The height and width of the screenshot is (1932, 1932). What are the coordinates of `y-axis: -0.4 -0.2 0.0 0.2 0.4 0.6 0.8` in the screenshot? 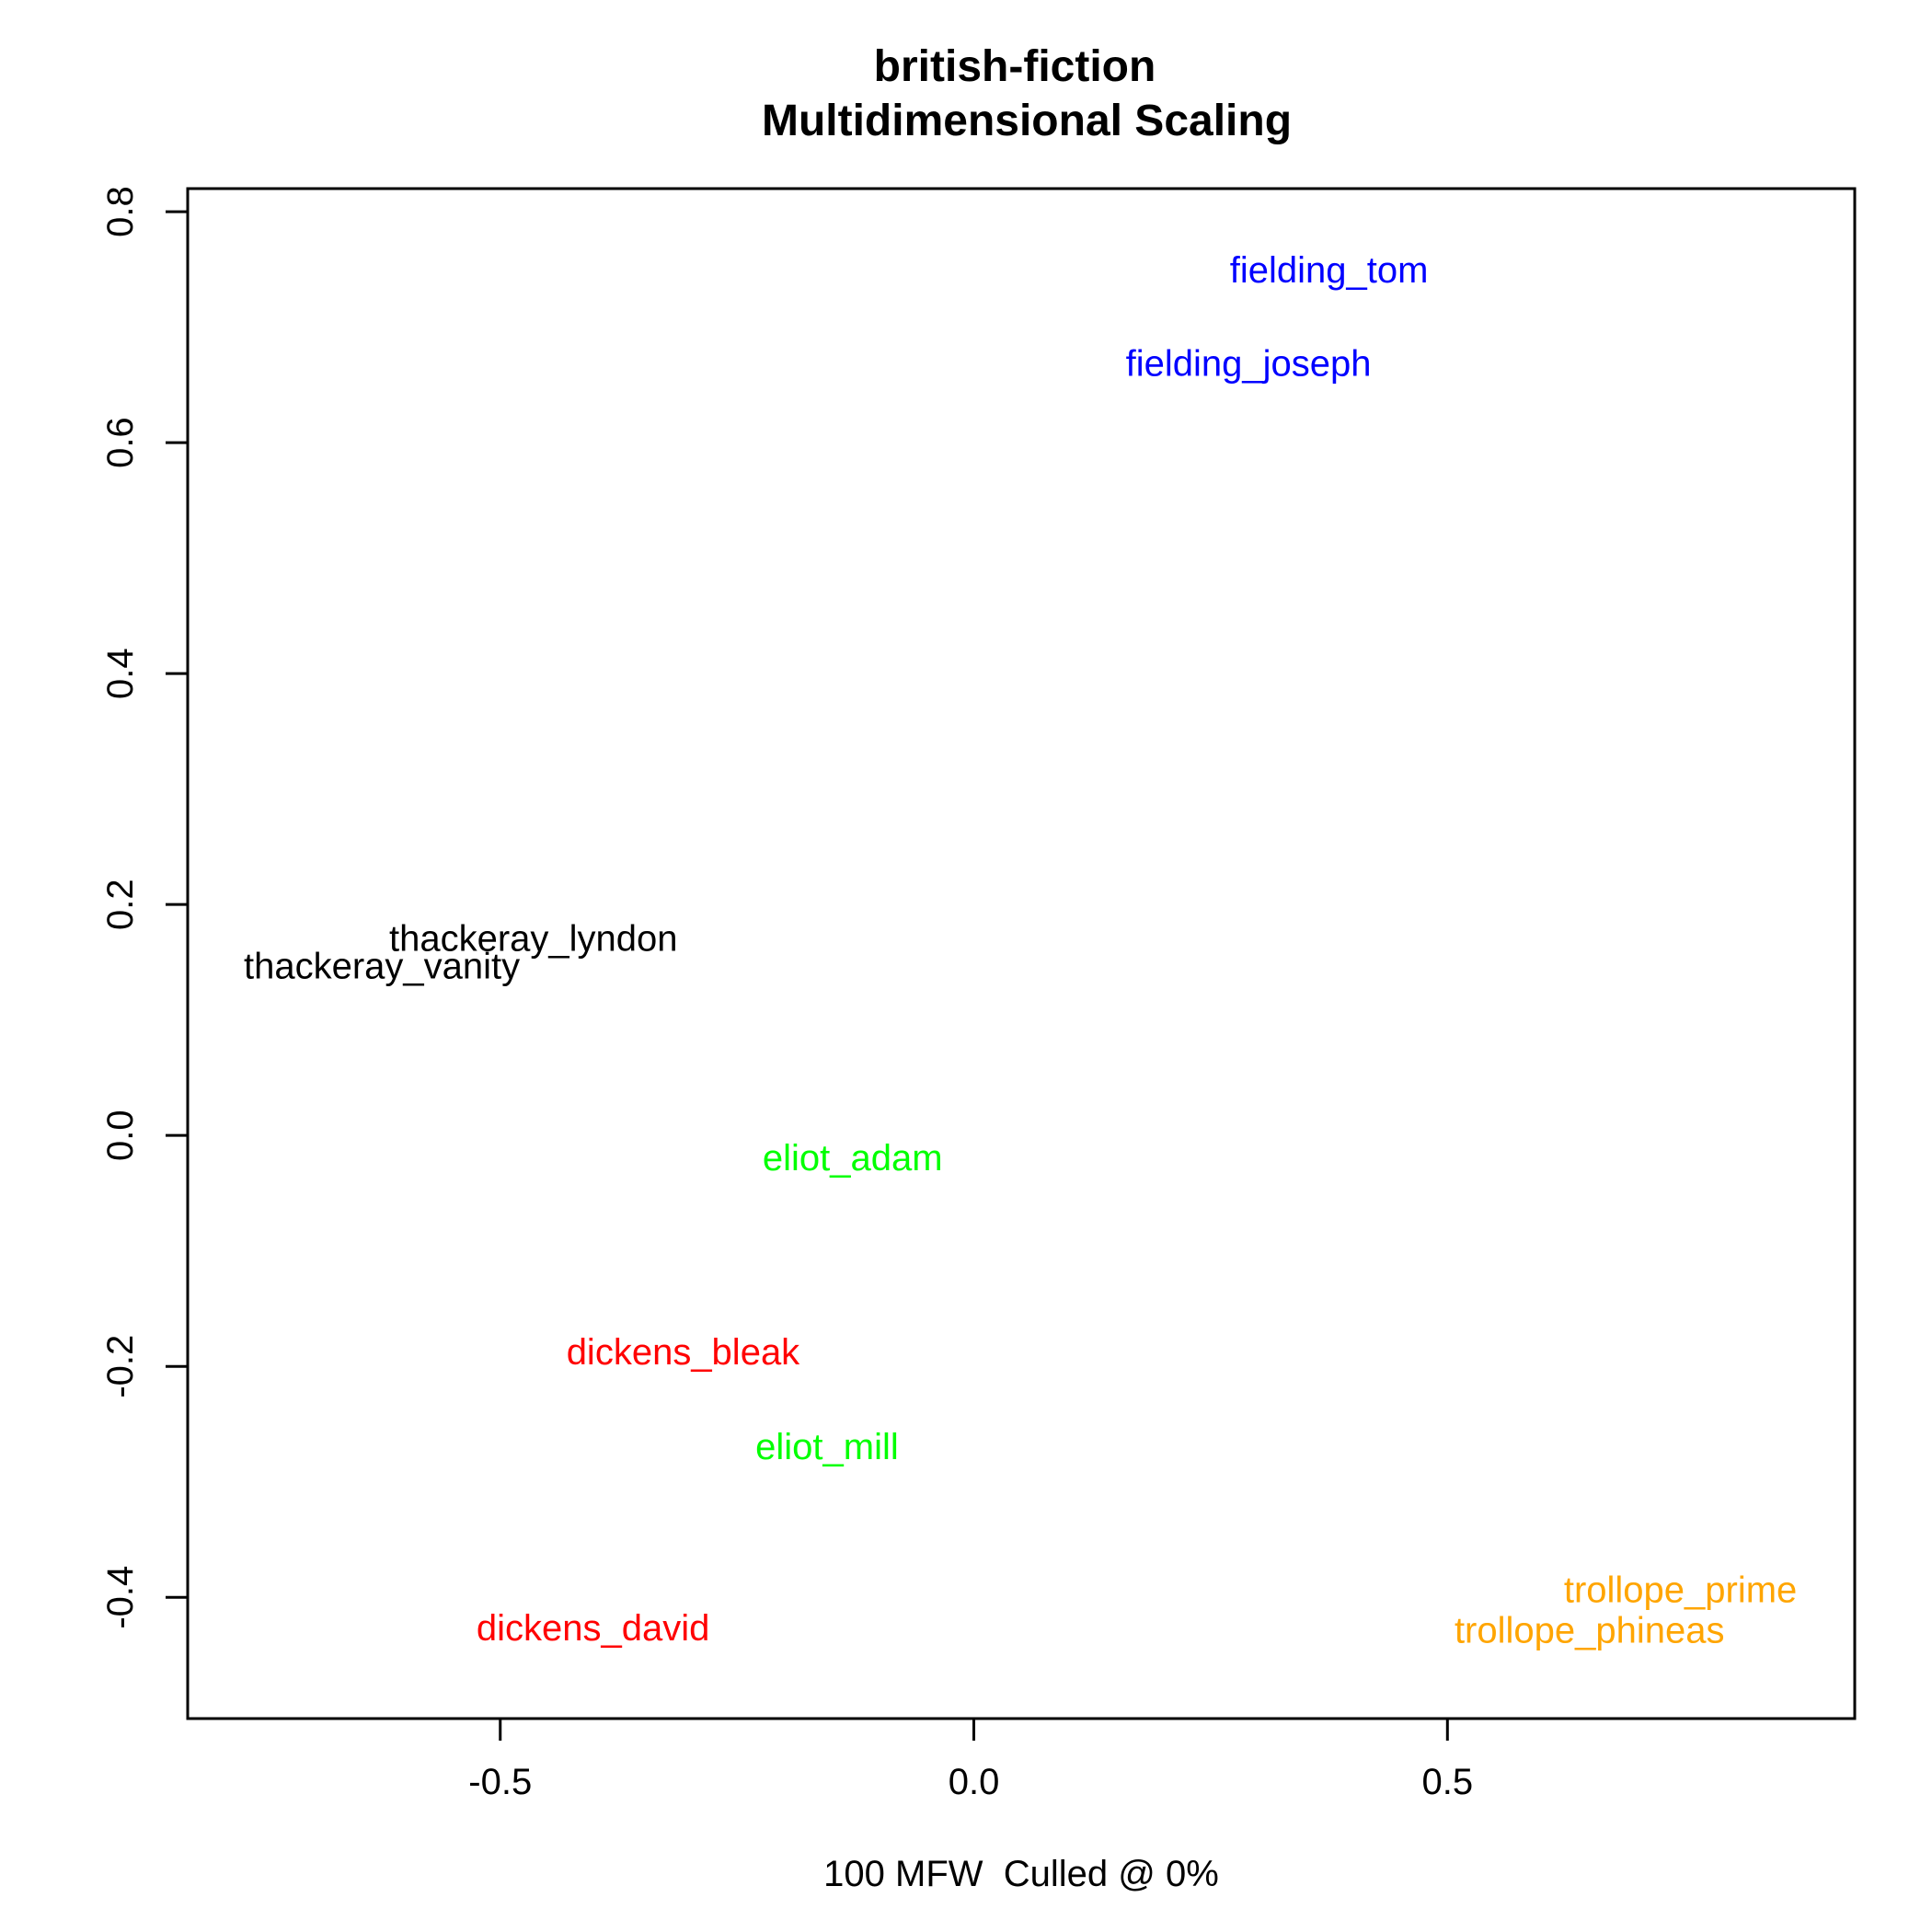 It's located at (145, 907).